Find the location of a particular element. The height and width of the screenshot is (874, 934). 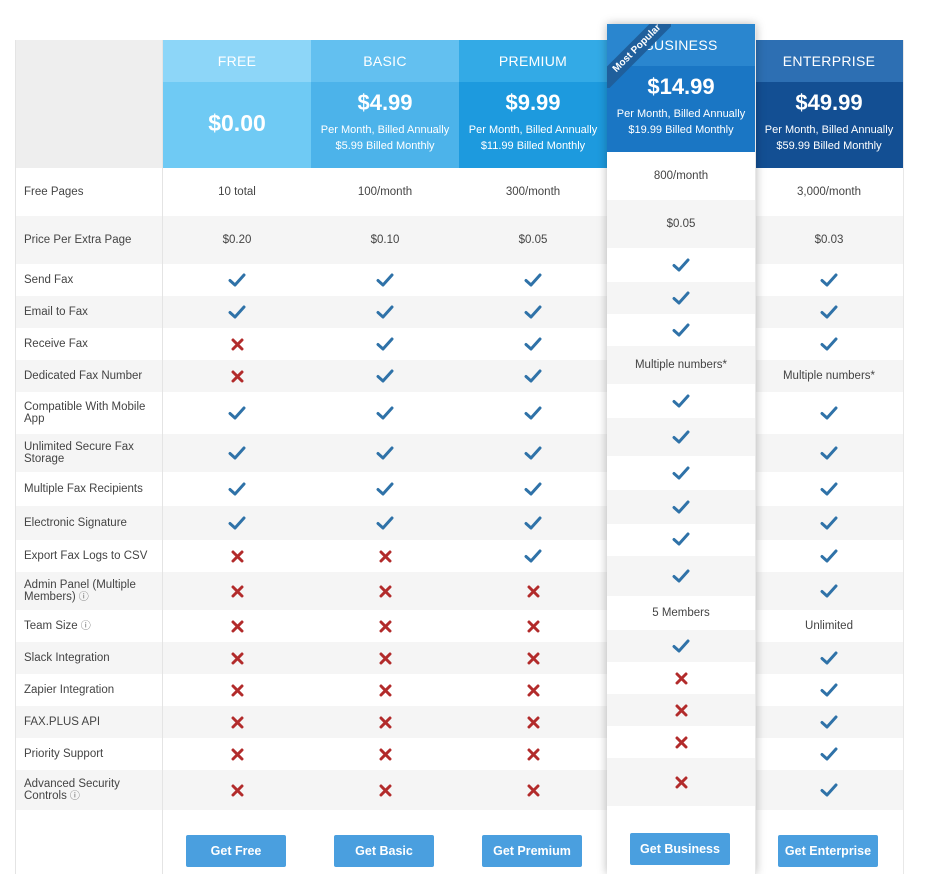

get-business-button: Get Business is located at coordinates (680, 849).